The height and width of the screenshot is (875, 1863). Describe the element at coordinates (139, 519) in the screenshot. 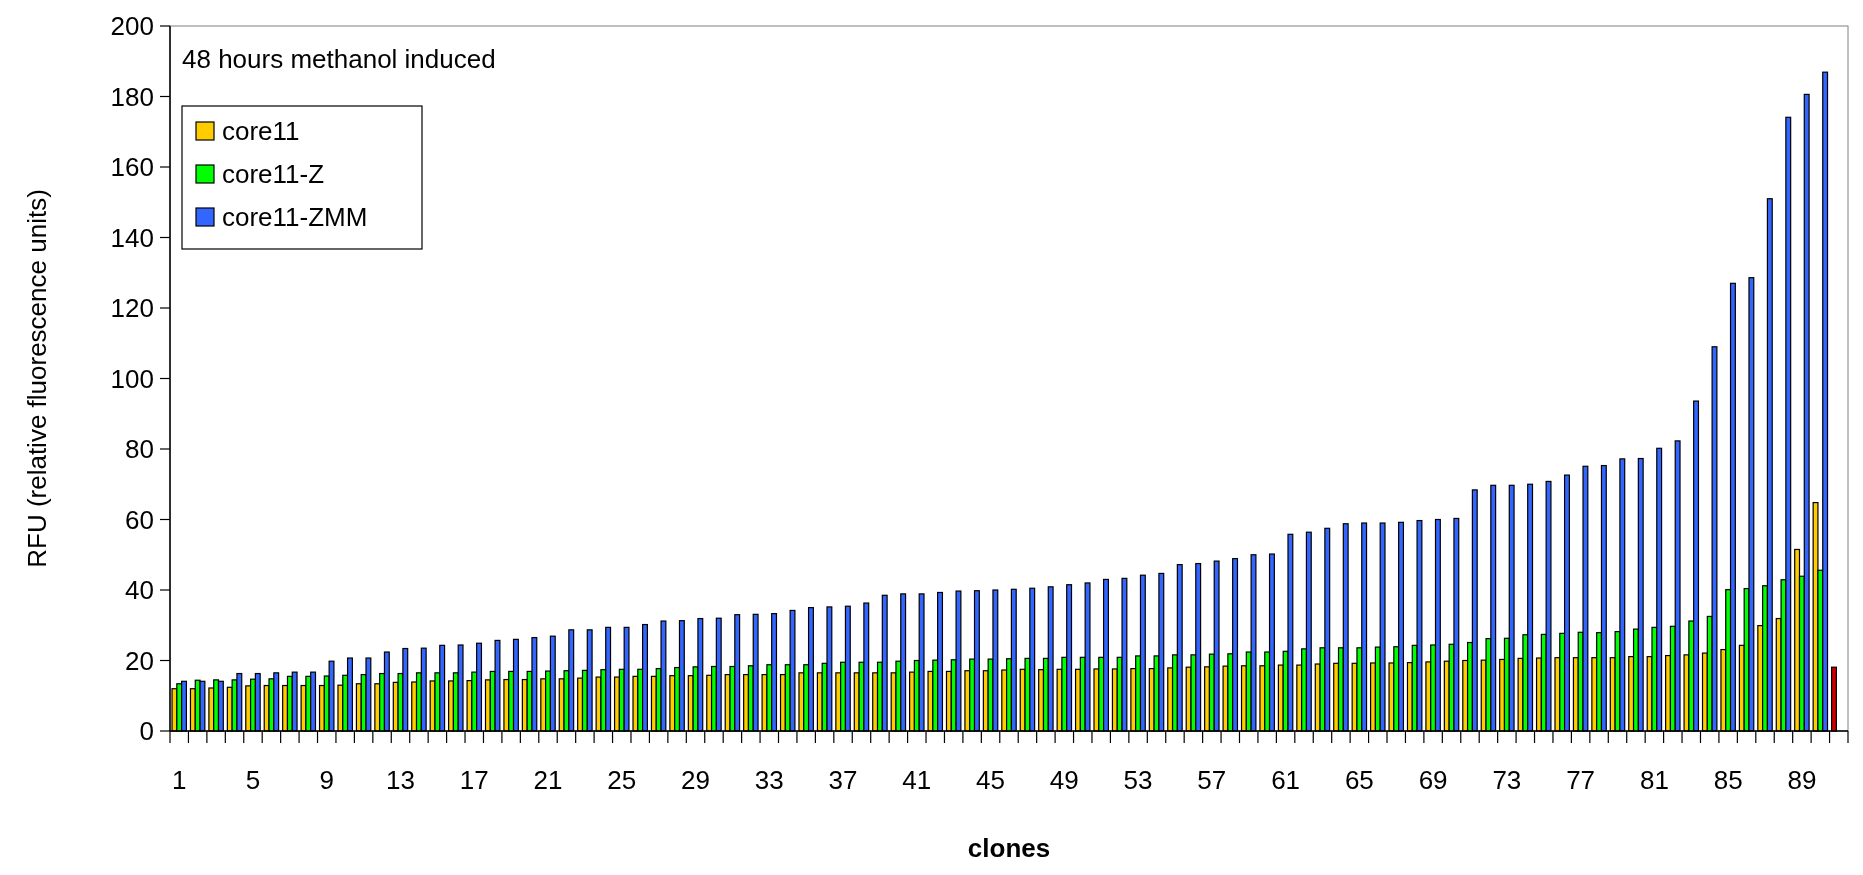

I see `y-tick-label: 60` at that location.